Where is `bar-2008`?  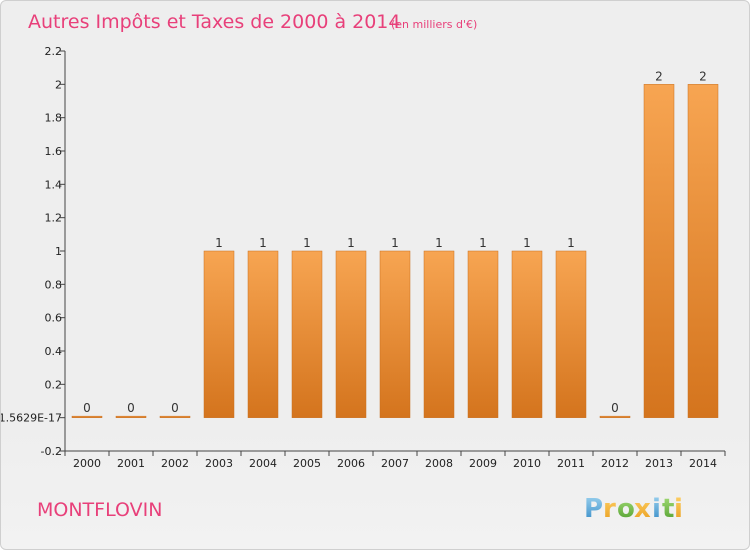
bar-2008 is located at coordinates (439, 334).